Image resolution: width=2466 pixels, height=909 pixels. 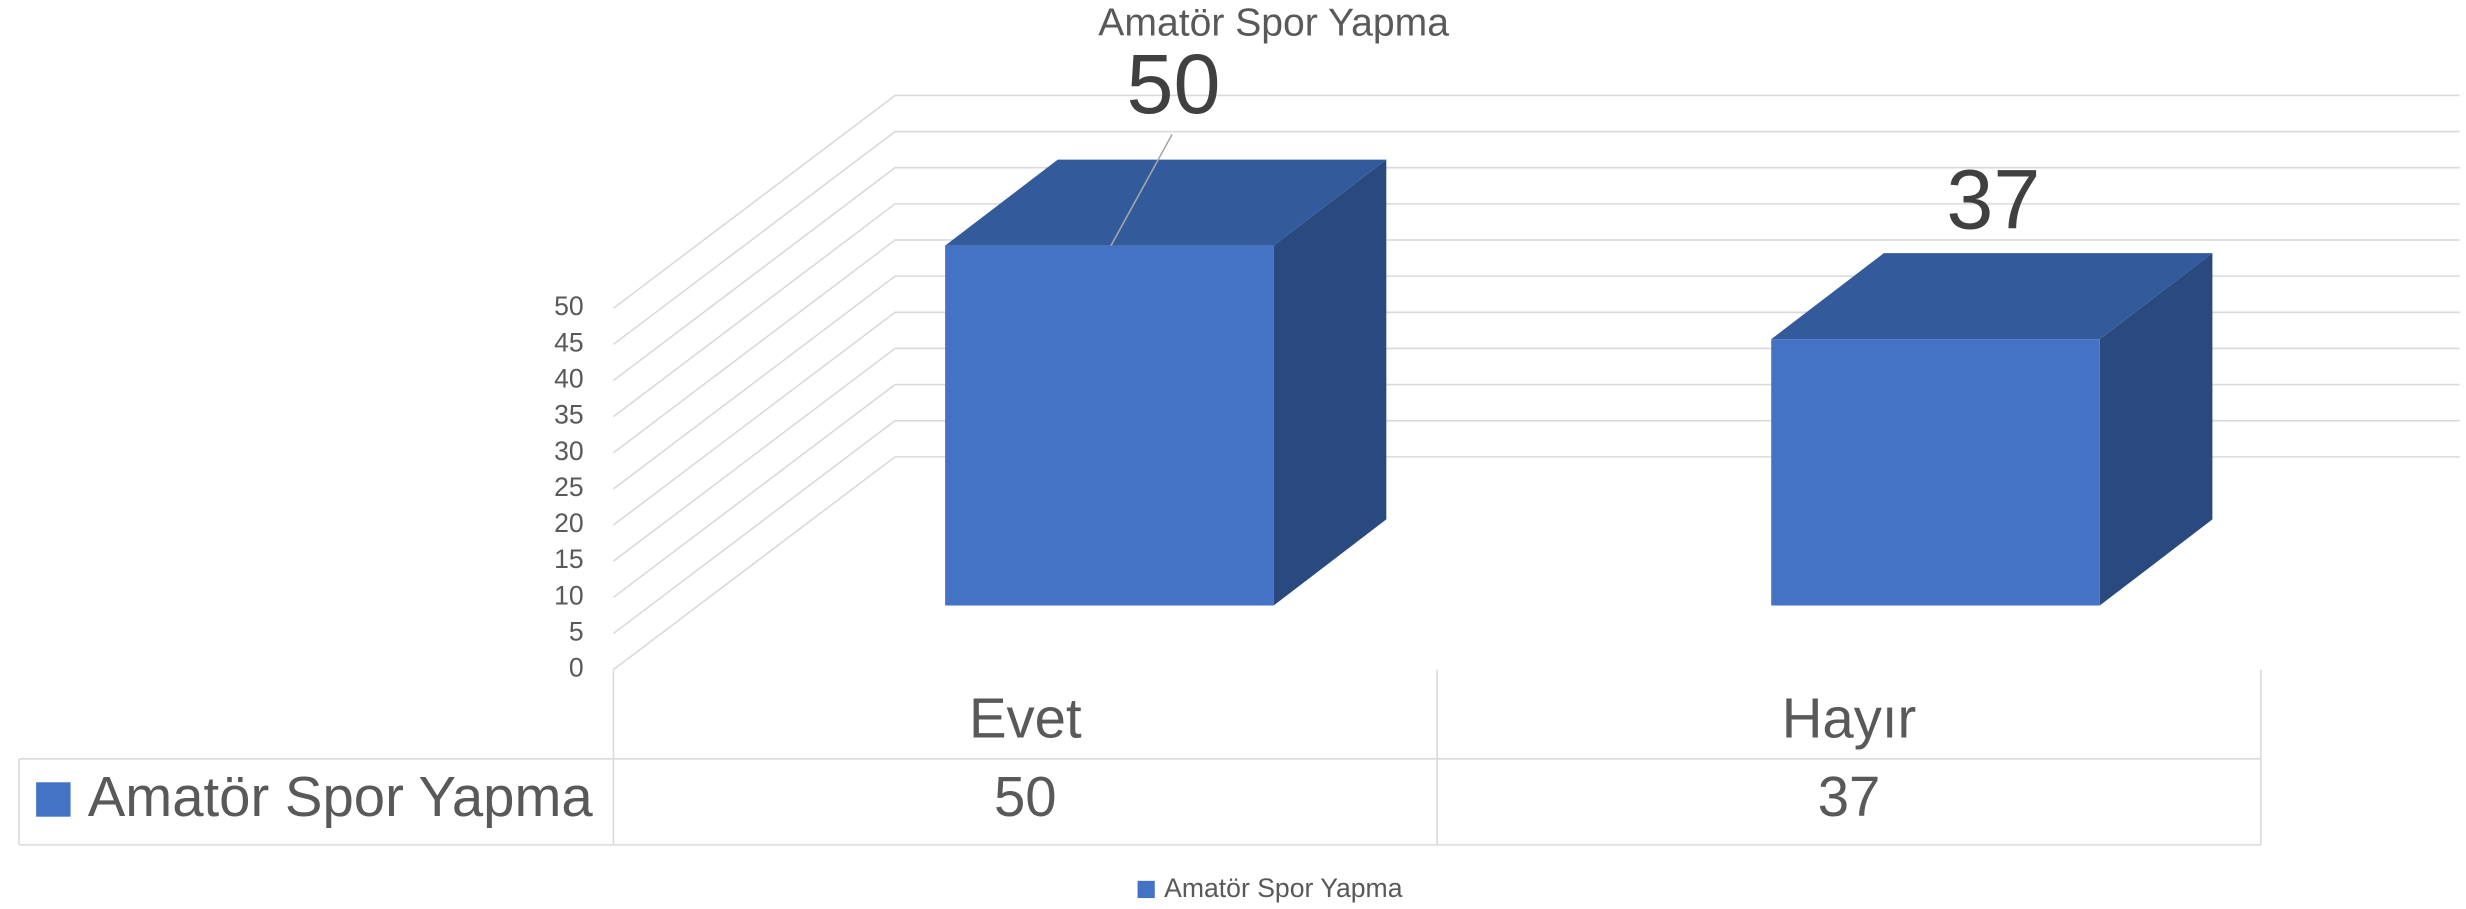 What do you see at coordinates (569, 342) in the screenshot?
I see `y-tick-label: 45` at bounding box center [569, 342].